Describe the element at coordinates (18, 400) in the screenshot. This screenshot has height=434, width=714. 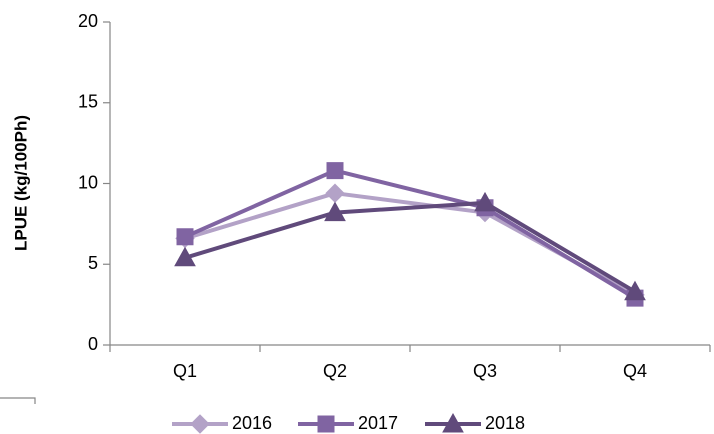
I see `frame-fragment` at that location.